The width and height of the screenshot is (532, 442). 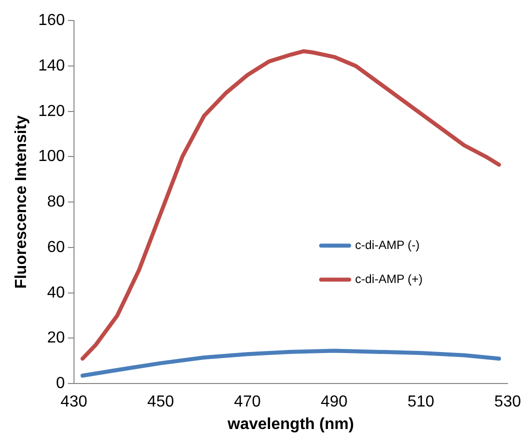 What do you see at coordinates (247, 402) in the screenshot?
I see `x-tick-label: 470` at bounding box center [247, 402].